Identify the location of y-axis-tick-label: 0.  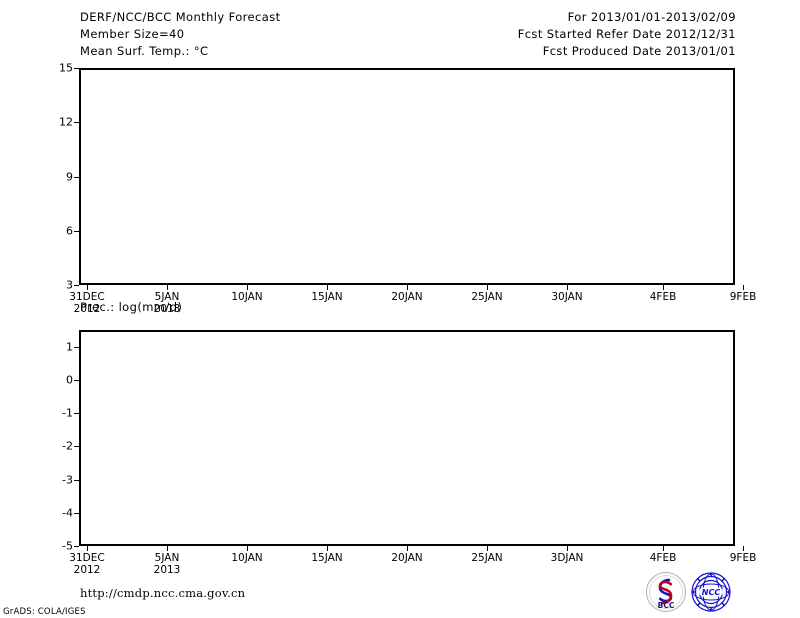
(69, 380).